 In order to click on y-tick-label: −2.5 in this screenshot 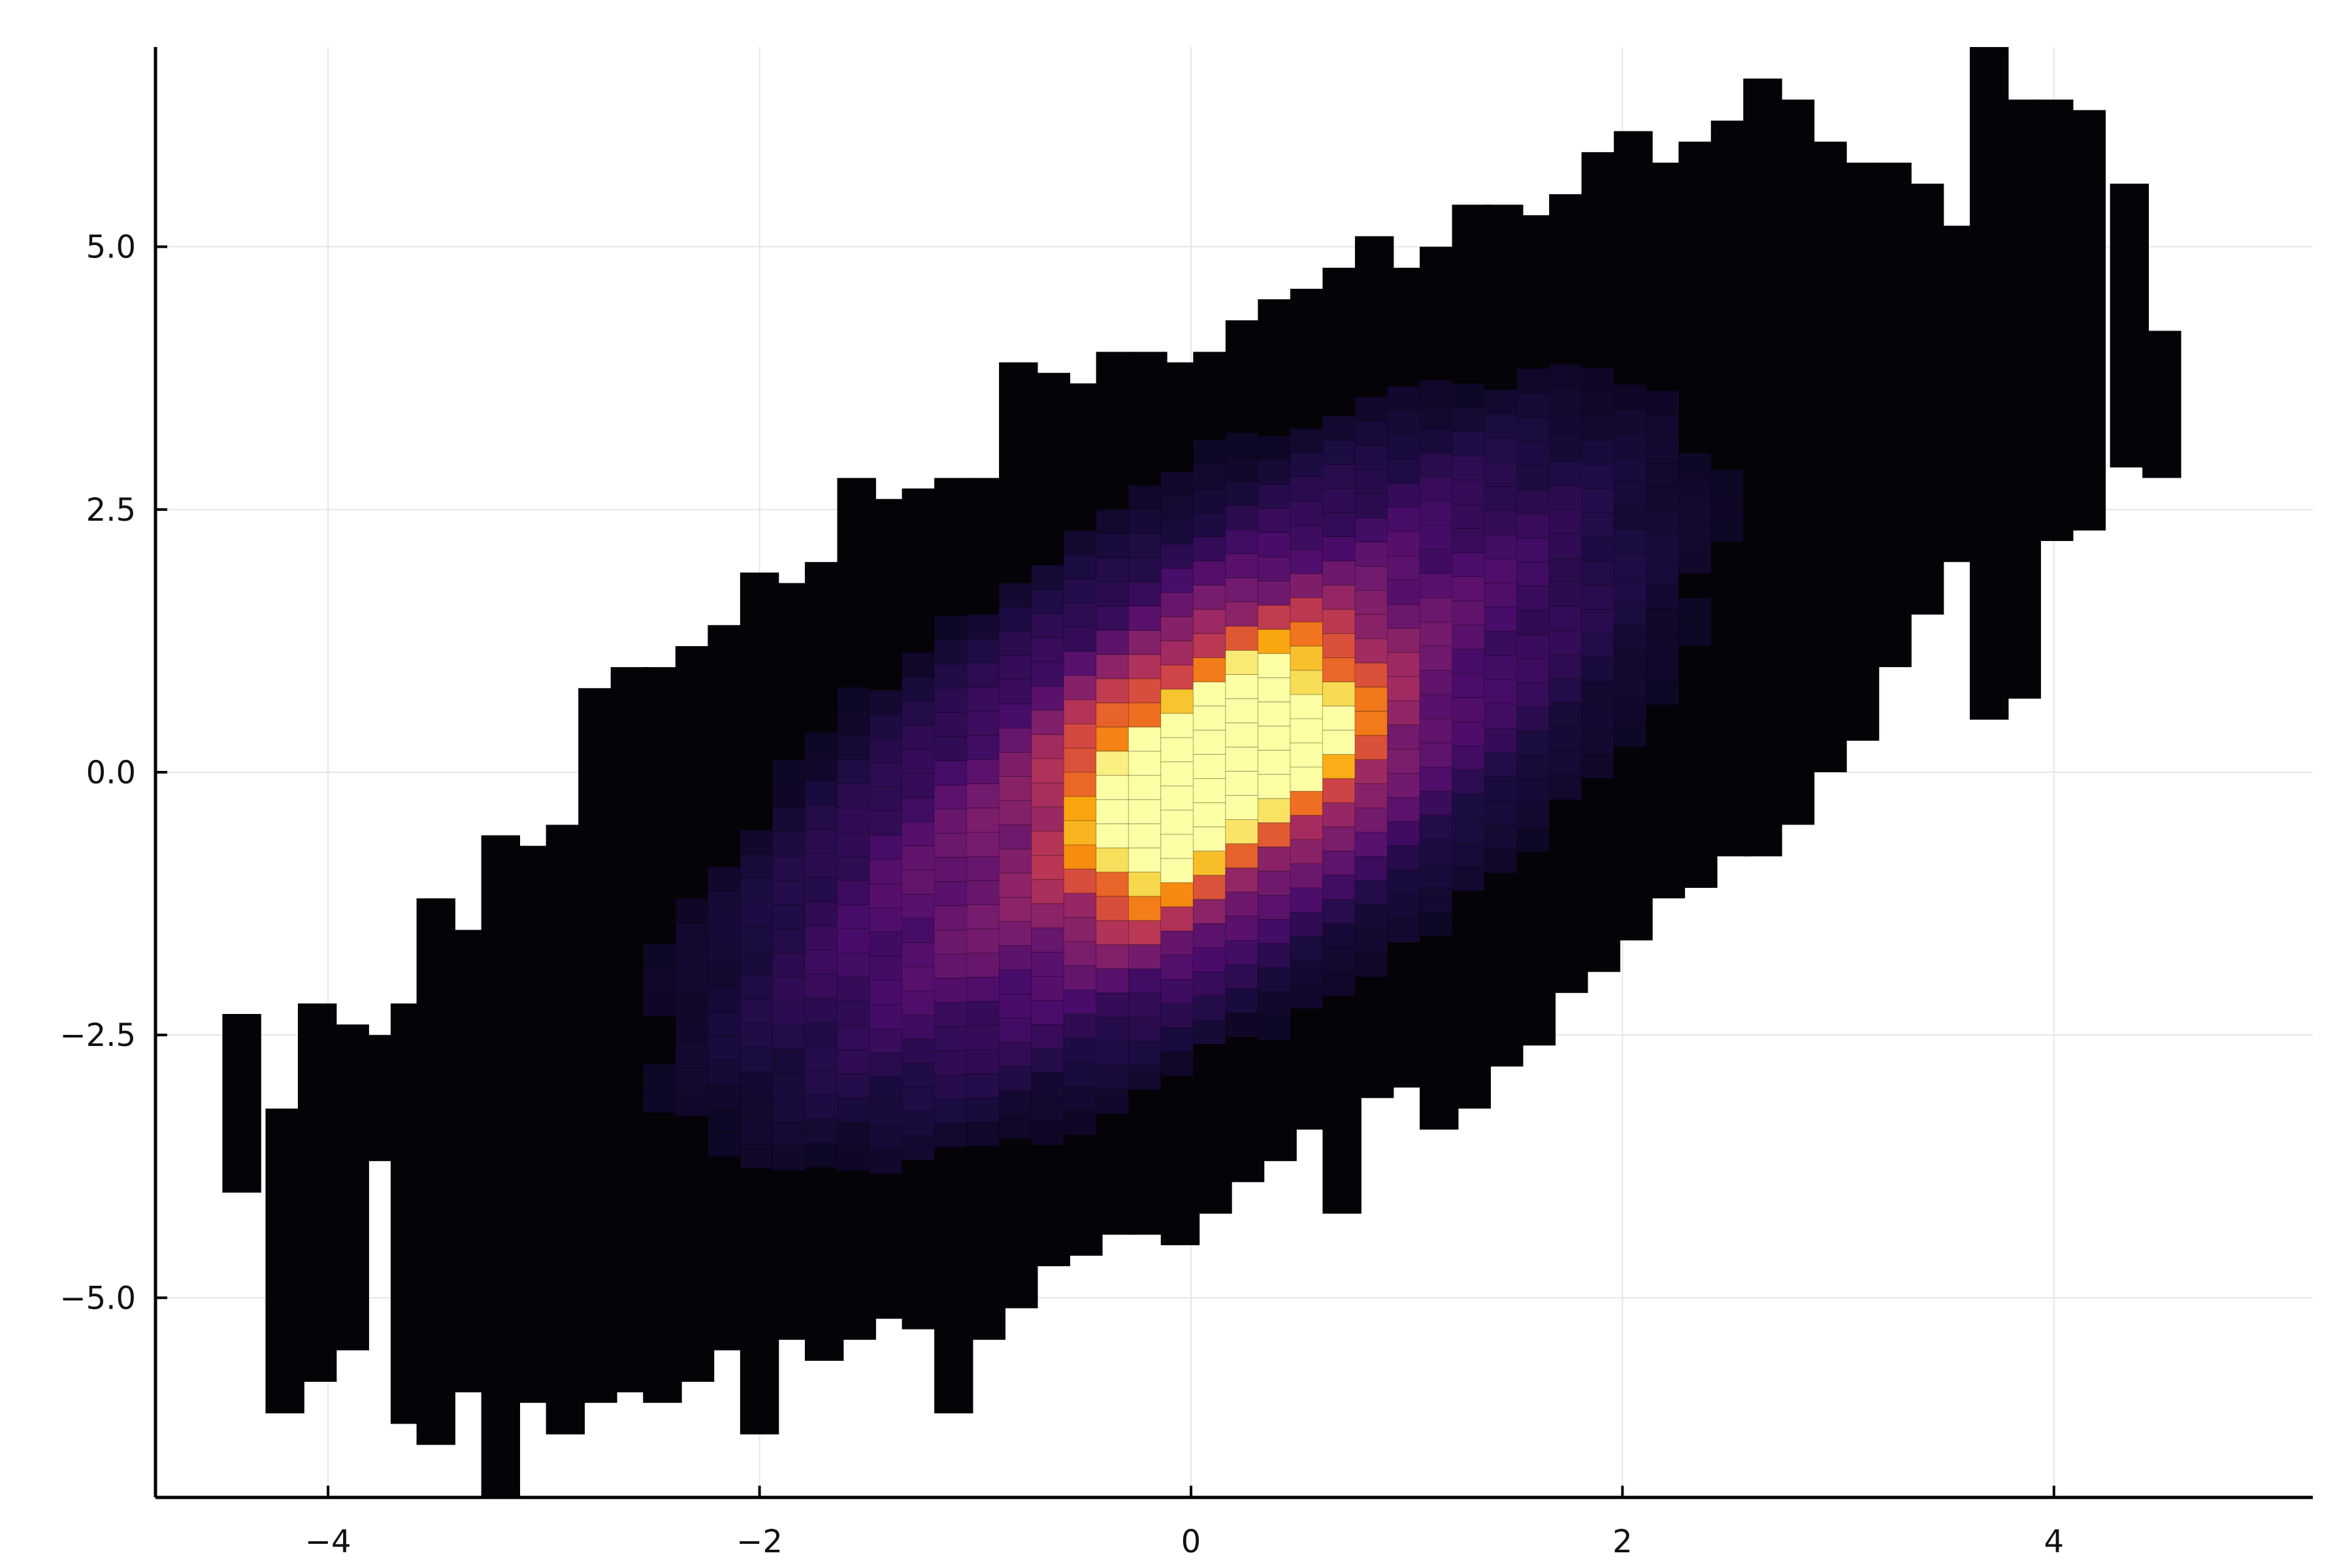, I will do `click(97, 1035)`.